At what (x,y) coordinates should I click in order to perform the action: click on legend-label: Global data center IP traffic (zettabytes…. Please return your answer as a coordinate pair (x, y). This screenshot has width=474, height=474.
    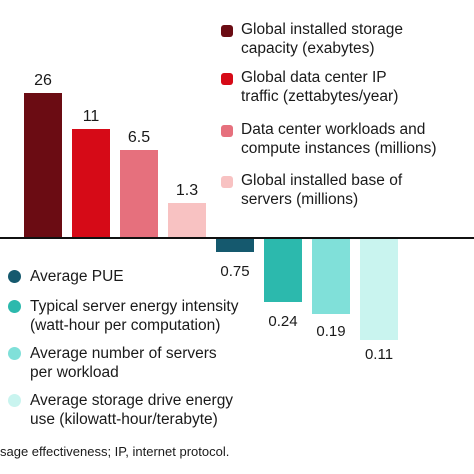
    Looking at the image, I should click on (320, 87).